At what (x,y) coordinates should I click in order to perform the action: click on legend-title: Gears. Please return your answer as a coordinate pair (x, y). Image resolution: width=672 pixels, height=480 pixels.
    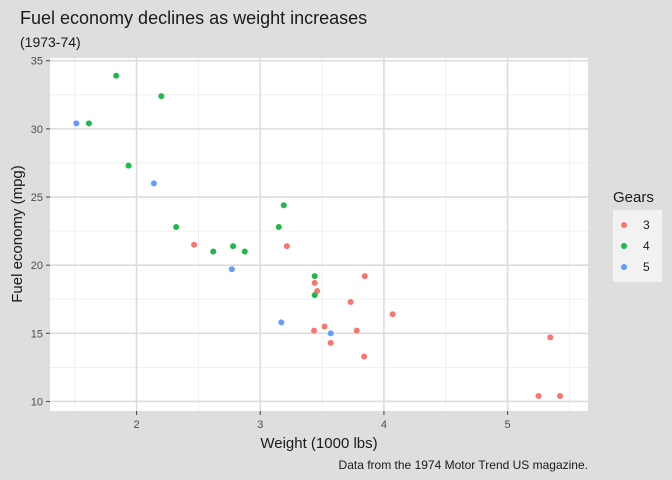
    Looking at the image, I should click on (633, 197).